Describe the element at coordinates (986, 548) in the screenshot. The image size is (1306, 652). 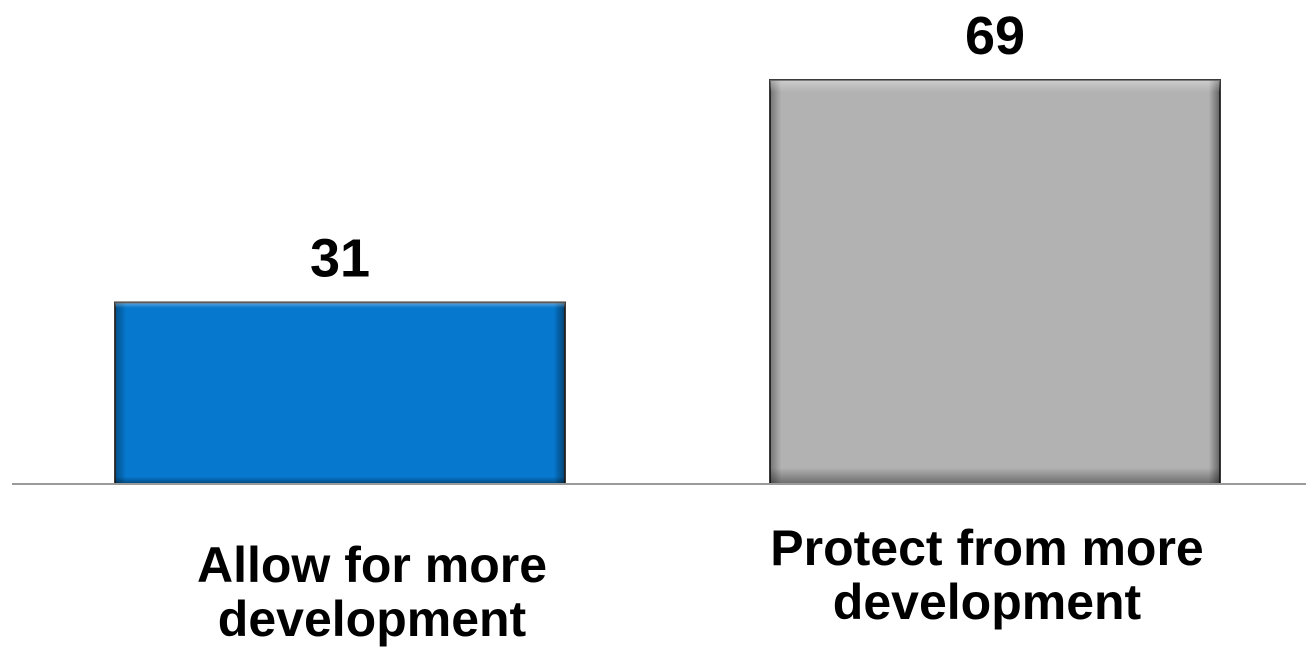
I see `category-label-2-line-1: Protect from more` at that location.